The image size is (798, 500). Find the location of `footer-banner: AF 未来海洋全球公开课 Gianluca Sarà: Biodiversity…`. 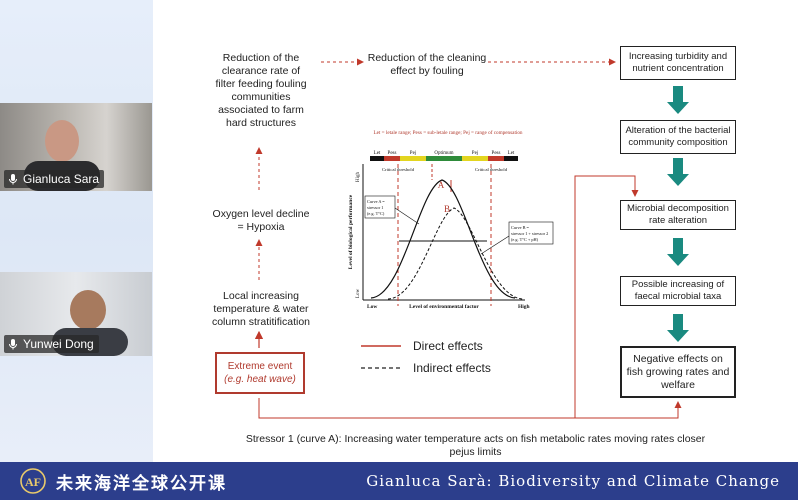

footer-banner: AF 未来海洋全球公开课 Gianluca Sarà: Biodiversity… is located at coordinates (399, 481).